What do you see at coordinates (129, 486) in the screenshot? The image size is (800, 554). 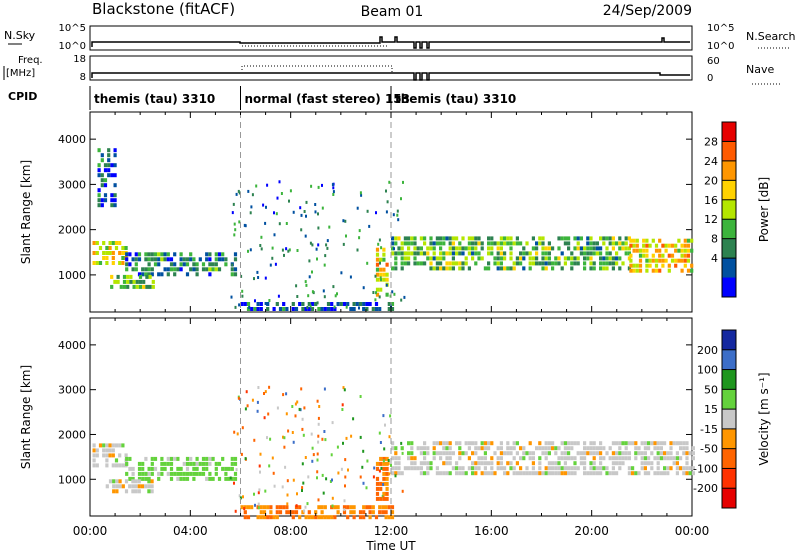 I see `data-region` at bounding box center [129, 486].